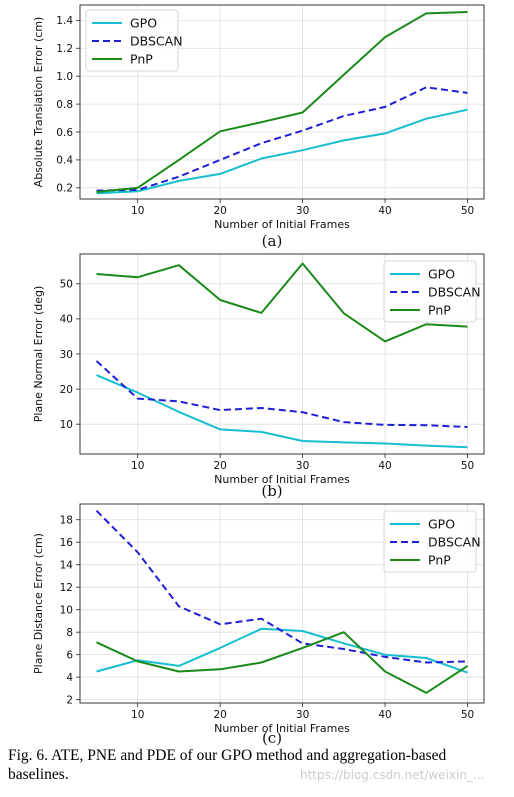 The image size is (514, 797). What do you see at coordinates (64, 161) in the screenshot?
I see `y-tick-label: 0.4` at bounding box center [64, 161].